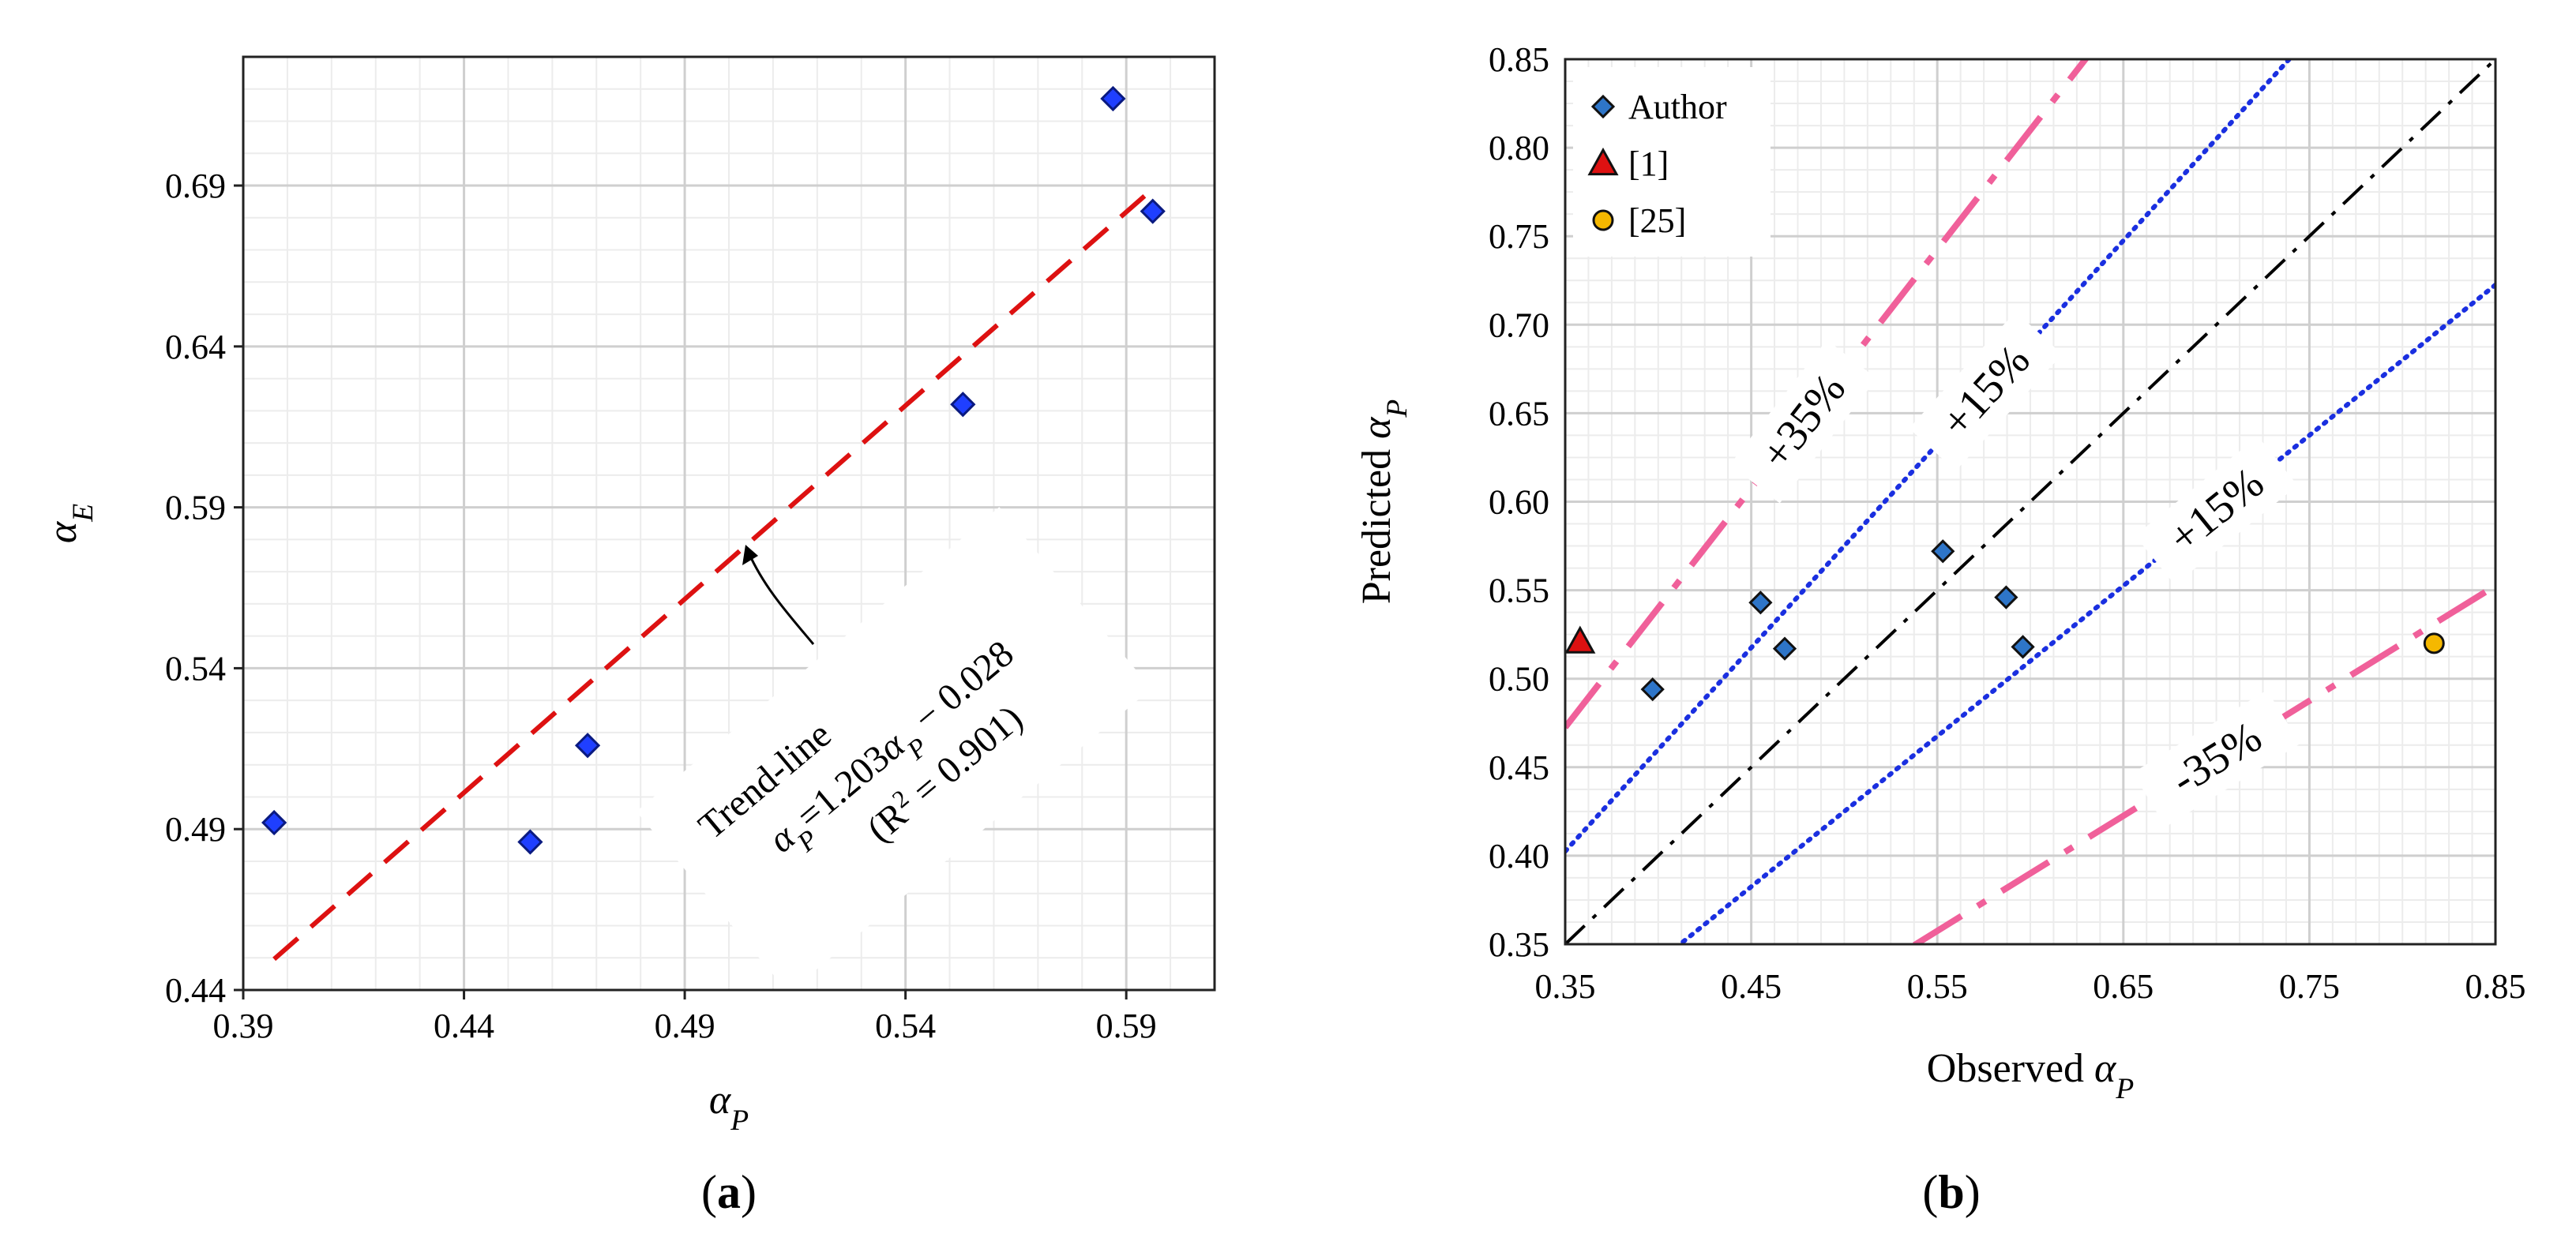  Describe the element at coordinates (243, 1026) in the screenshot. I see `x-tick-label: 0.39` at that location.